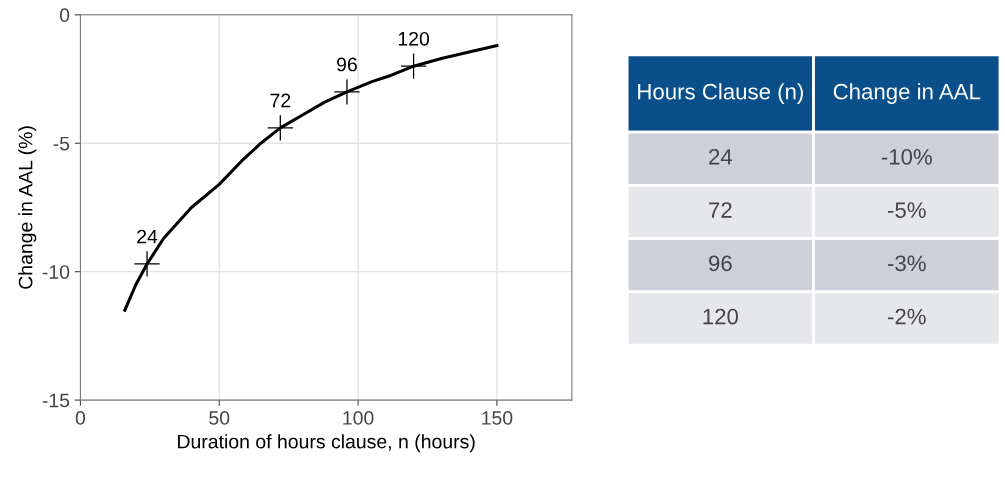  Describe the element at coordinates (347, 64) in the screenshot. I see `annotation: 96` at that location.